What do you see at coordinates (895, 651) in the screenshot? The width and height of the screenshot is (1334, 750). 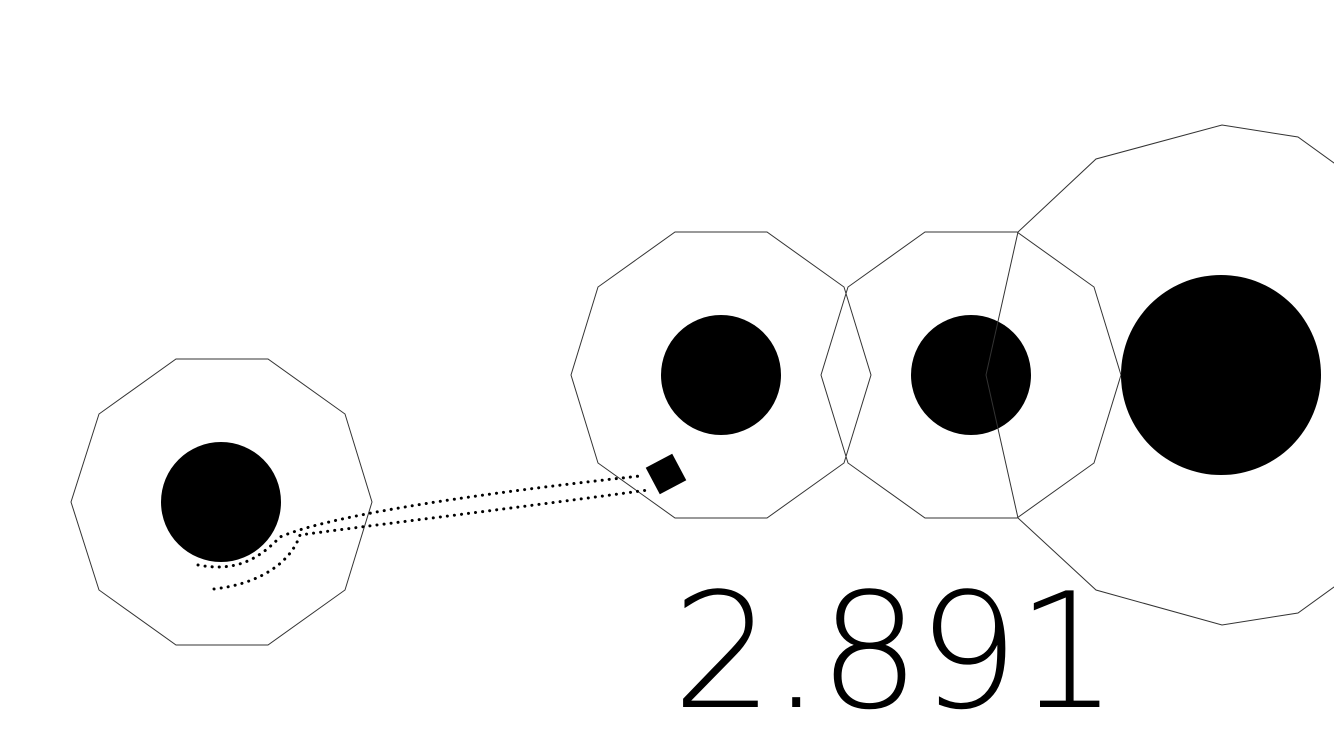 I see `score-display: 2.891` at bounding box center [895, 651].